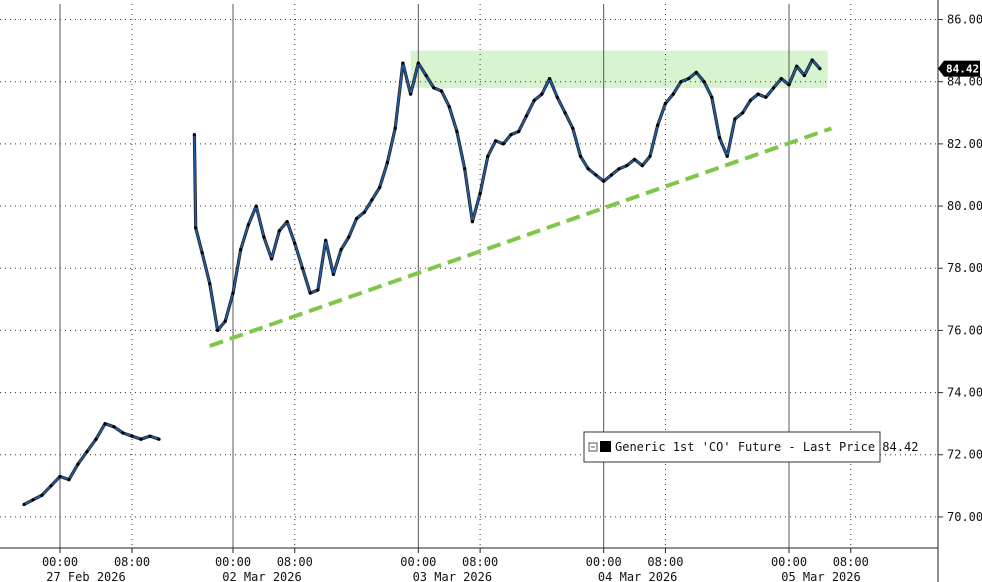 The image size is (982, 582). I want to click on legend-swatch, so click(605, 446).